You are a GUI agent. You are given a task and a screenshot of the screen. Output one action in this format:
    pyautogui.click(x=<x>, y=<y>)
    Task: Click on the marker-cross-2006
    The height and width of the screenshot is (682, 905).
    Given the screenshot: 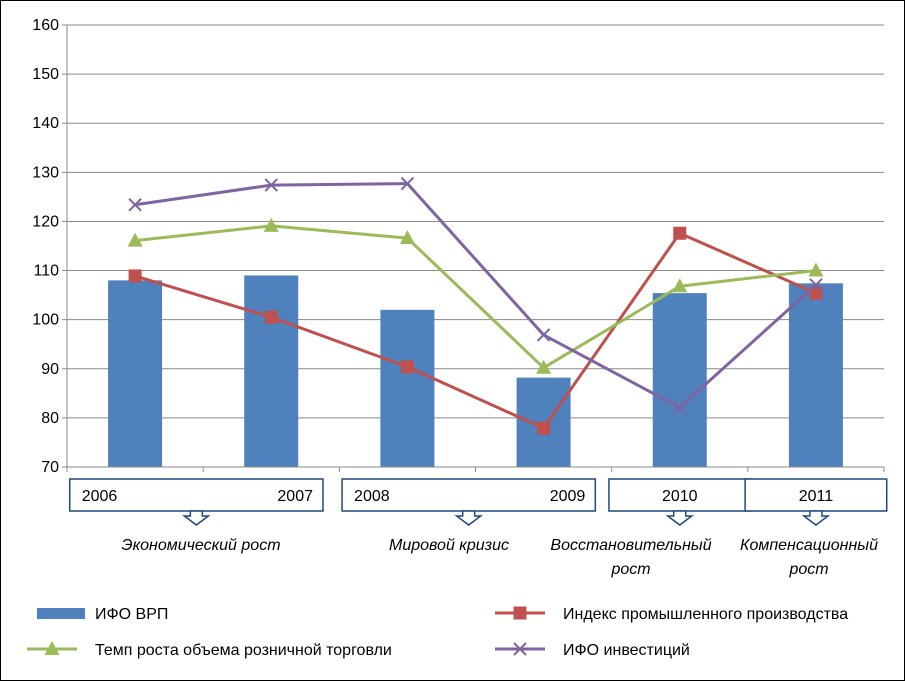 What is the action you would take?
    pyautogui.click(x=135, y=205)
    